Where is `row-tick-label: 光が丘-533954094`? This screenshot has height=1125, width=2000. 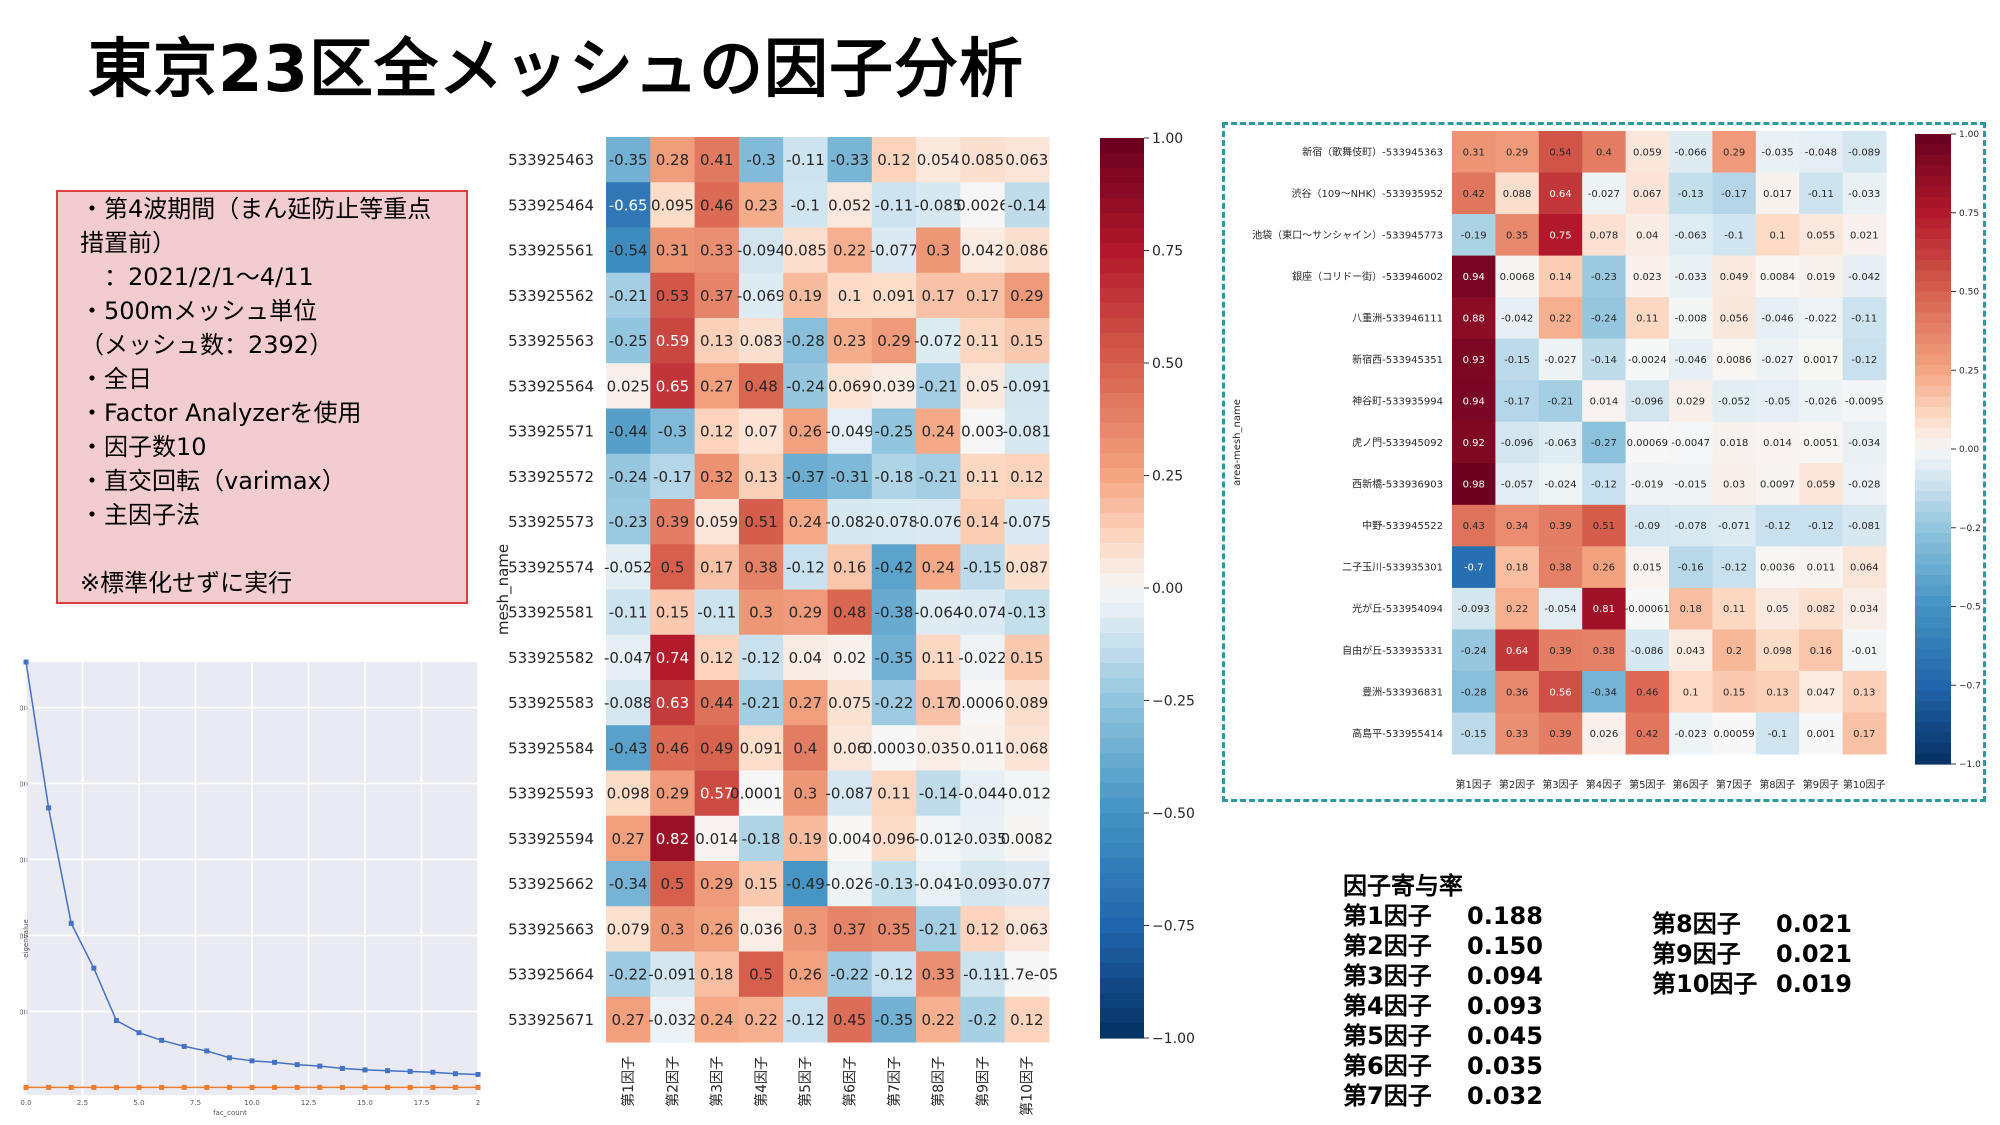 row-tick-label: 光が丘-533954094 is located at coordinates (1397, 608).